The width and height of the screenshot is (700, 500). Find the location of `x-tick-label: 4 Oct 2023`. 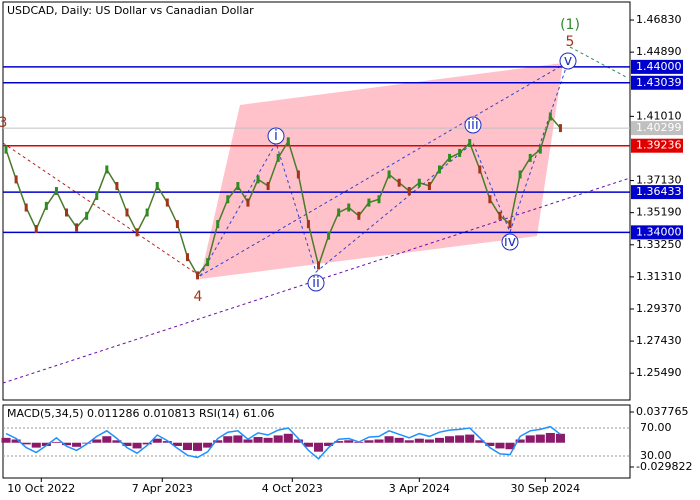

x-tick-label: 4 Oct 2023 is located at coordinates (292, 488).